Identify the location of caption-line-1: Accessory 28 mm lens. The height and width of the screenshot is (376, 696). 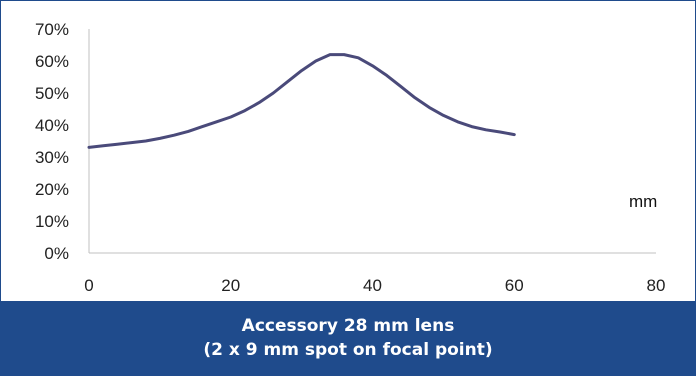
(348, 326).